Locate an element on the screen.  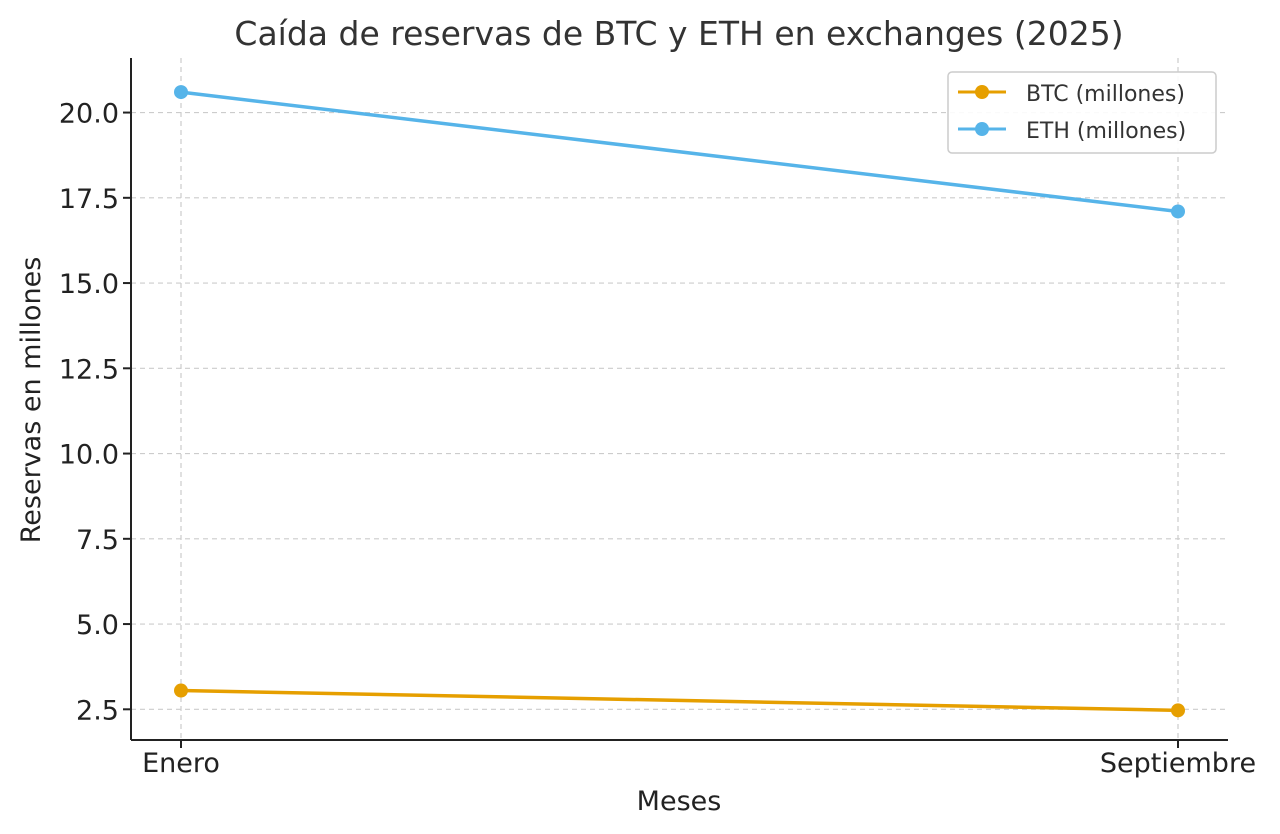
legend-box is located at coordinates (1082, 112).